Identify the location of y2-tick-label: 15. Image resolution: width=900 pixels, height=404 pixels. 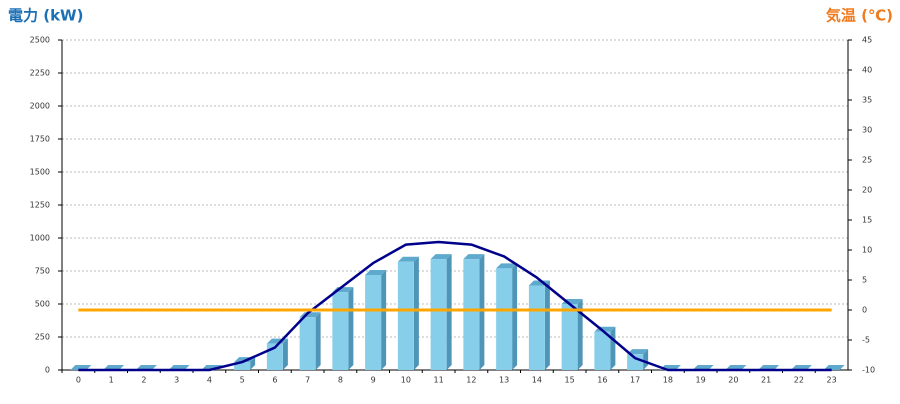
(867, 220).